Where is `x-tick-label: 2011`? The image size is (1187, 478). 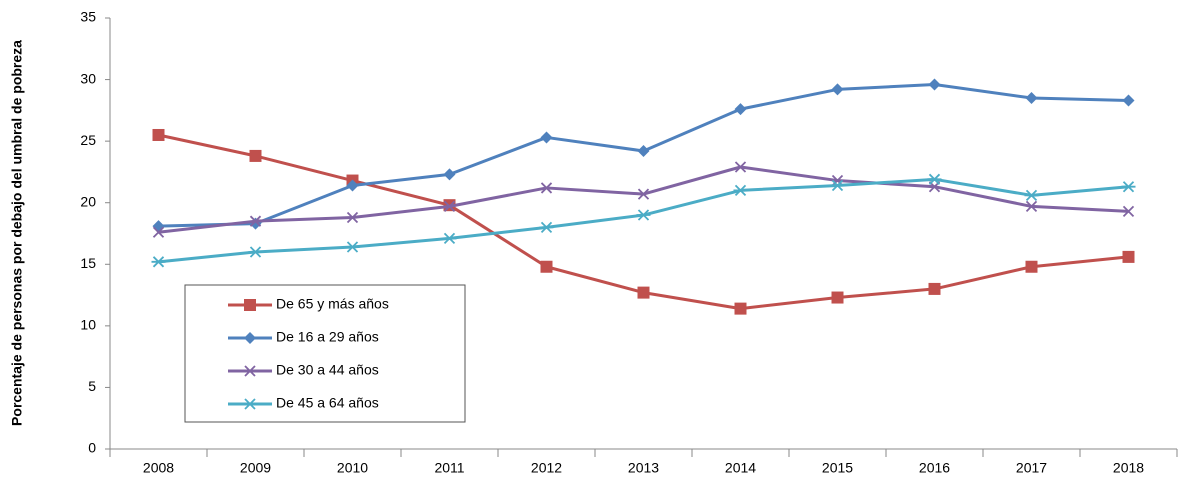
x-tick-label: 2011 is located at coordinates (449, 468).